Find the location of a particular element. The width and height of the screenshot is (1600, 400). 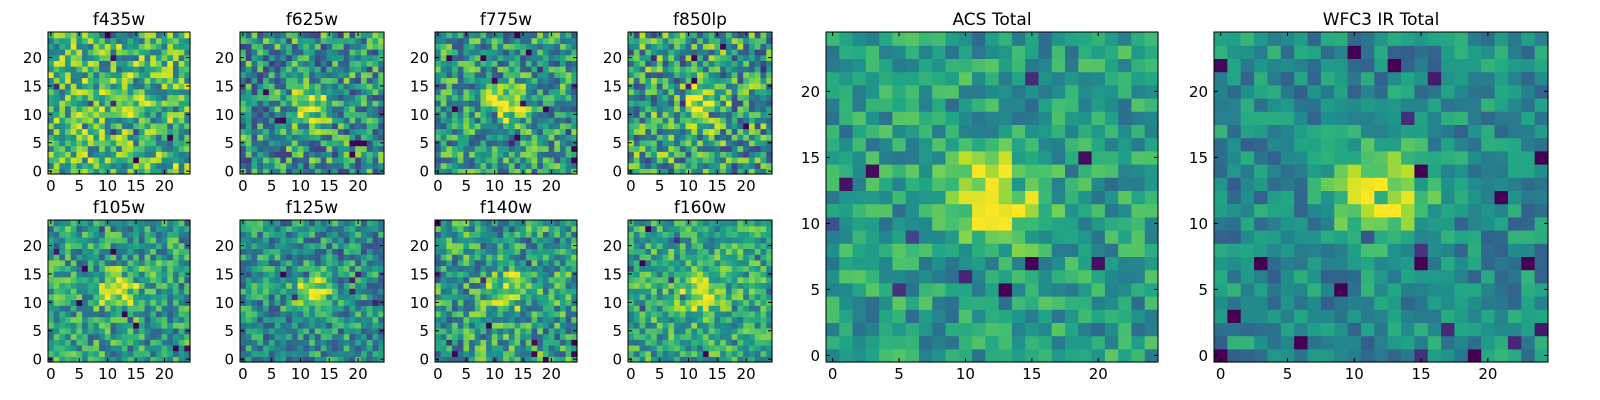

x-tick-label: 10 is located at coordinates (494, 186).